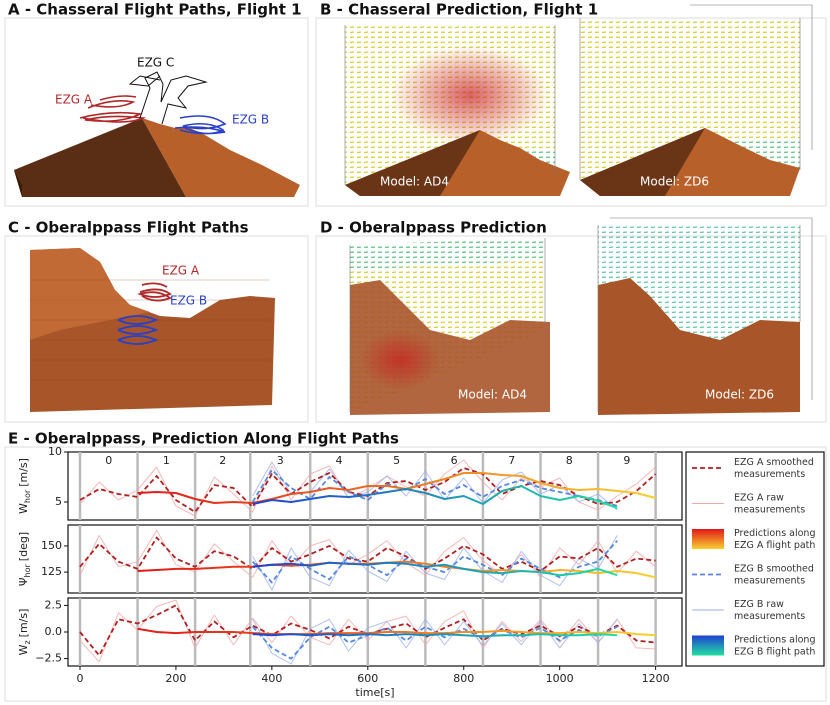  I want to click on legend-label: EZG B raw measurements, so click(769, 610).